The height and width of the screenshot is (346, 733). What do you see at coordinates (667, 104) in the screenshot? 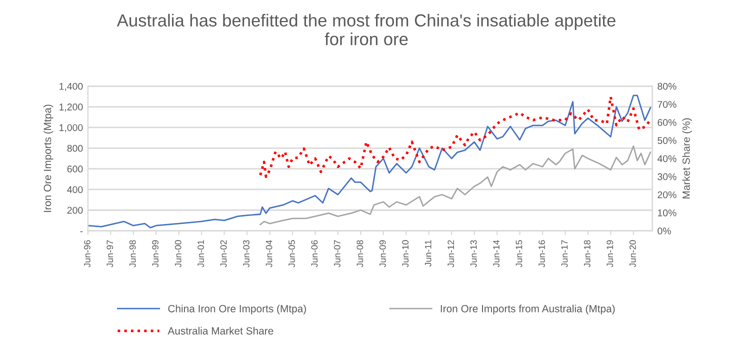
I see `y2-tick-label: 70%` at bounding box center [667, 104].